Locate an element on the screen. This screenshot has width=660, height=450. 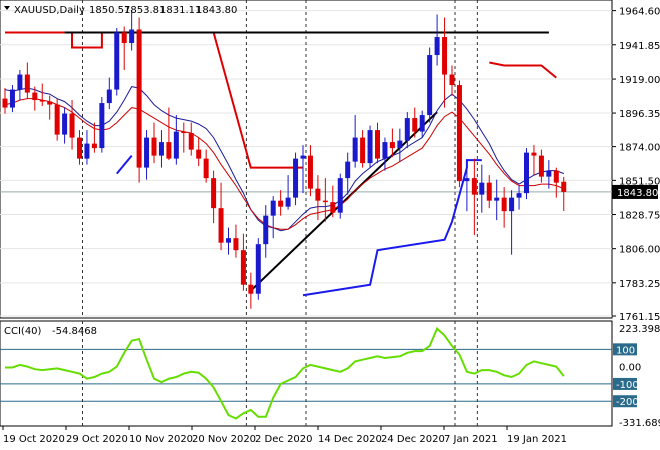
cci-level-box is located at coordinates (625, 349).